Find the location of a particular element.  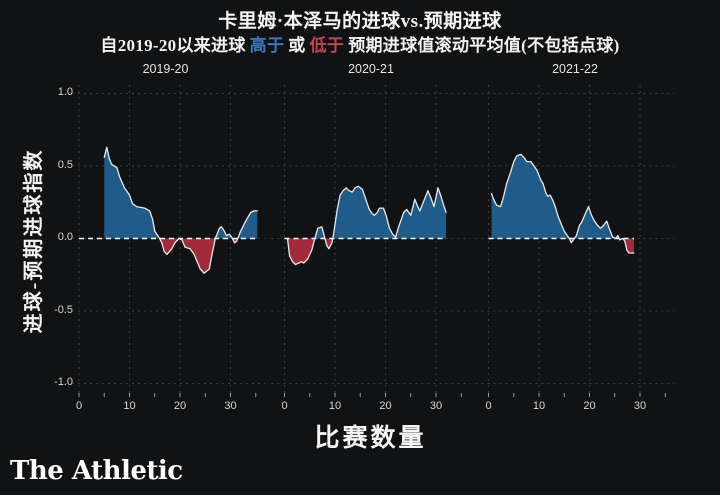

x-axis-title: 比赛数量 is located at coordinates (370, 438).